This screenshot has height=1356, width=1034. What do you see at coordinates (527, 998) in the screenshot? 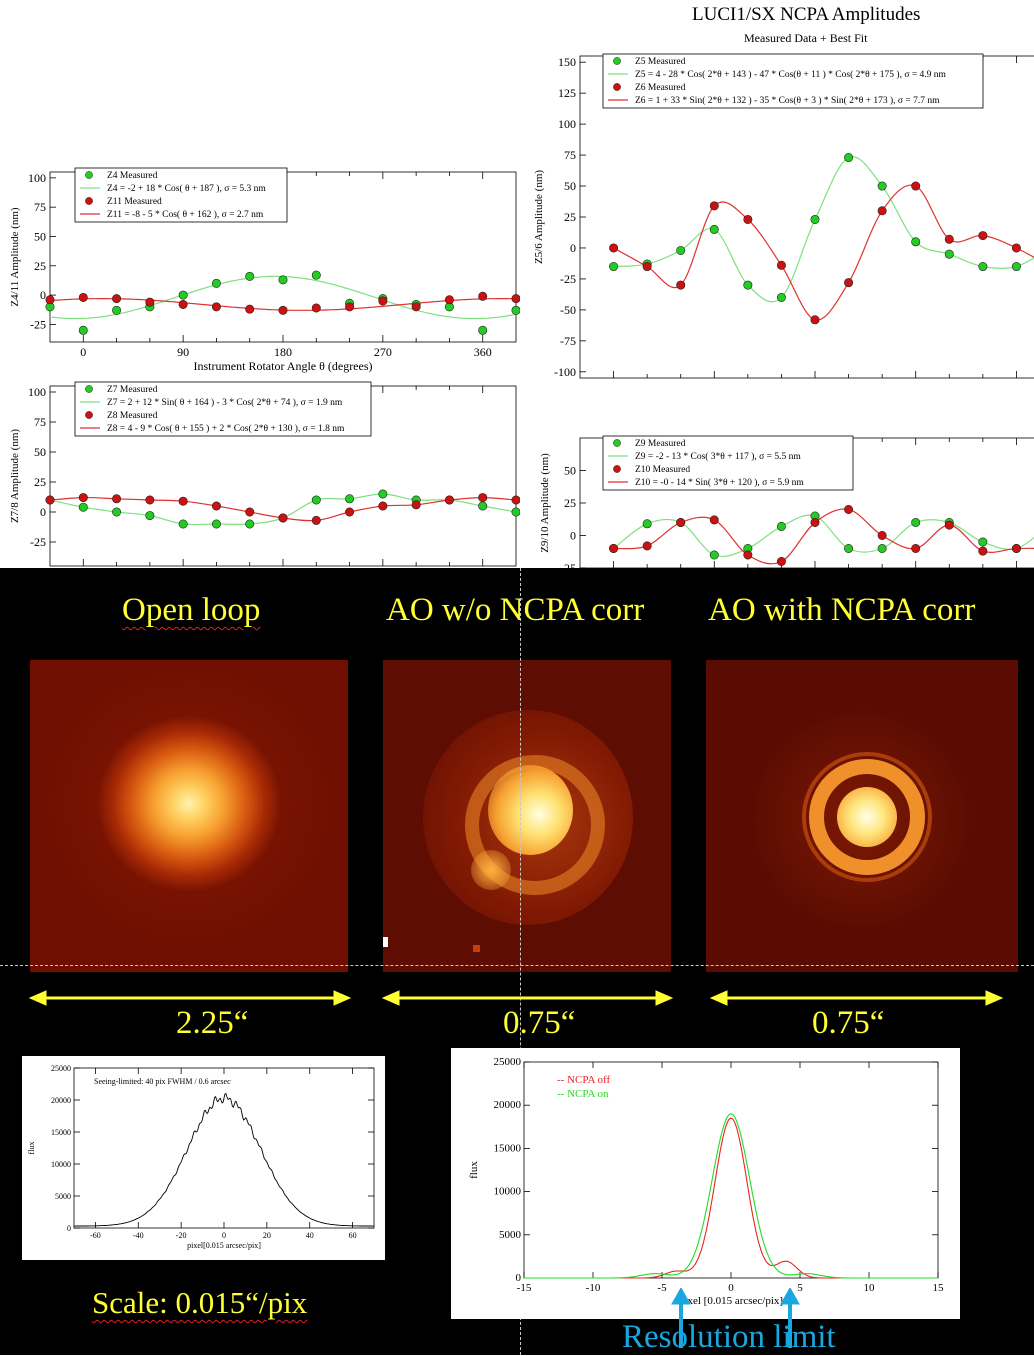
I see `arrow-ao-without` at bounding box center [527, 998].